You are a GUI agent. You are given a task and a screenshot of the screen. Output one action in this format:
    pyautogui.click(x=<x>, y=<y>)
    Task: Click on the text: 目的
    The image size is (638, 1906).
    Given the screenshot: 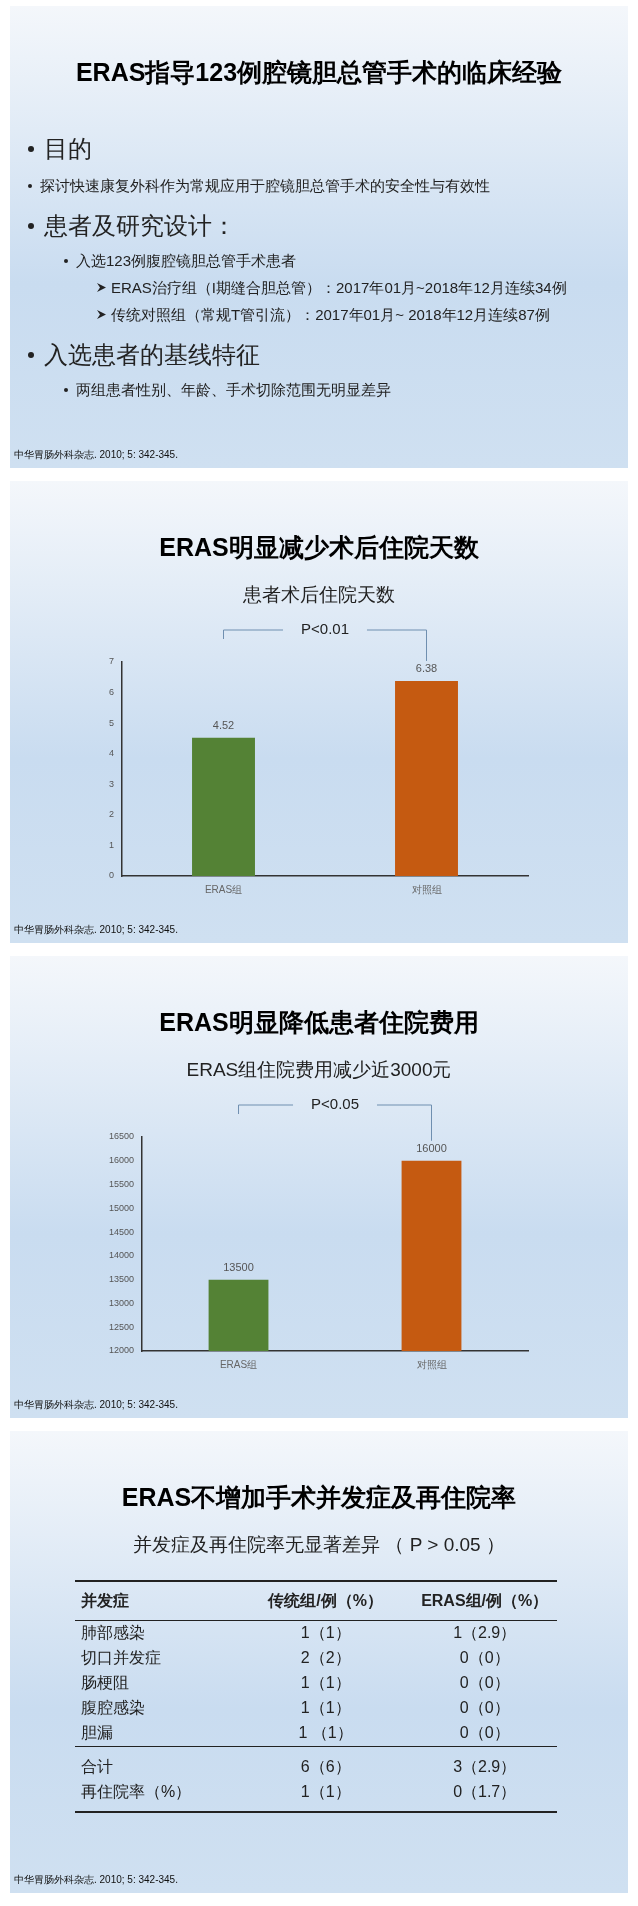 What is the action you would take?
    pyautogui.click(x=68, y=148)
    